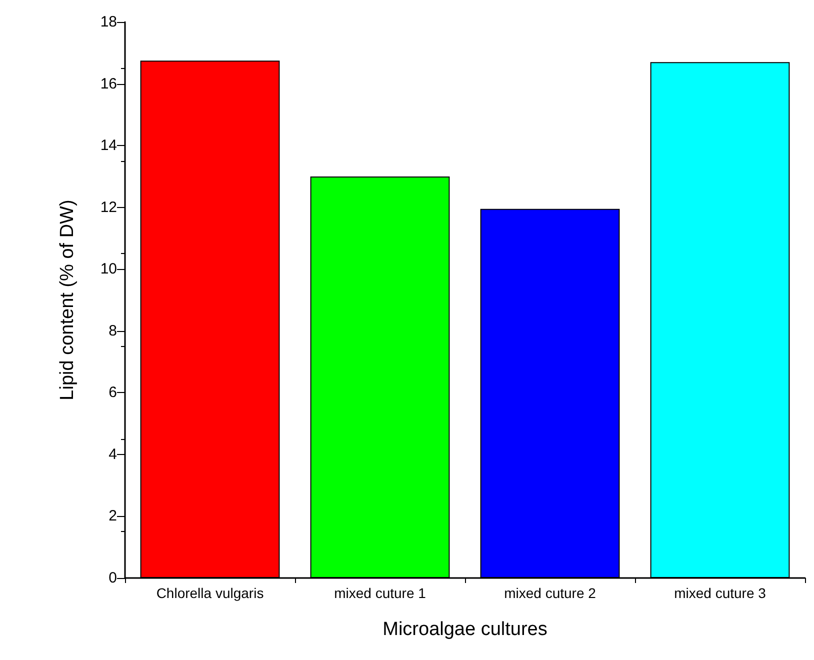 This screenshot has width=814, height=660. Describe the element at coordinates (67, 300) in the screenshot. I see `y-axis-title: Lipid content (% of DW)` at that location.